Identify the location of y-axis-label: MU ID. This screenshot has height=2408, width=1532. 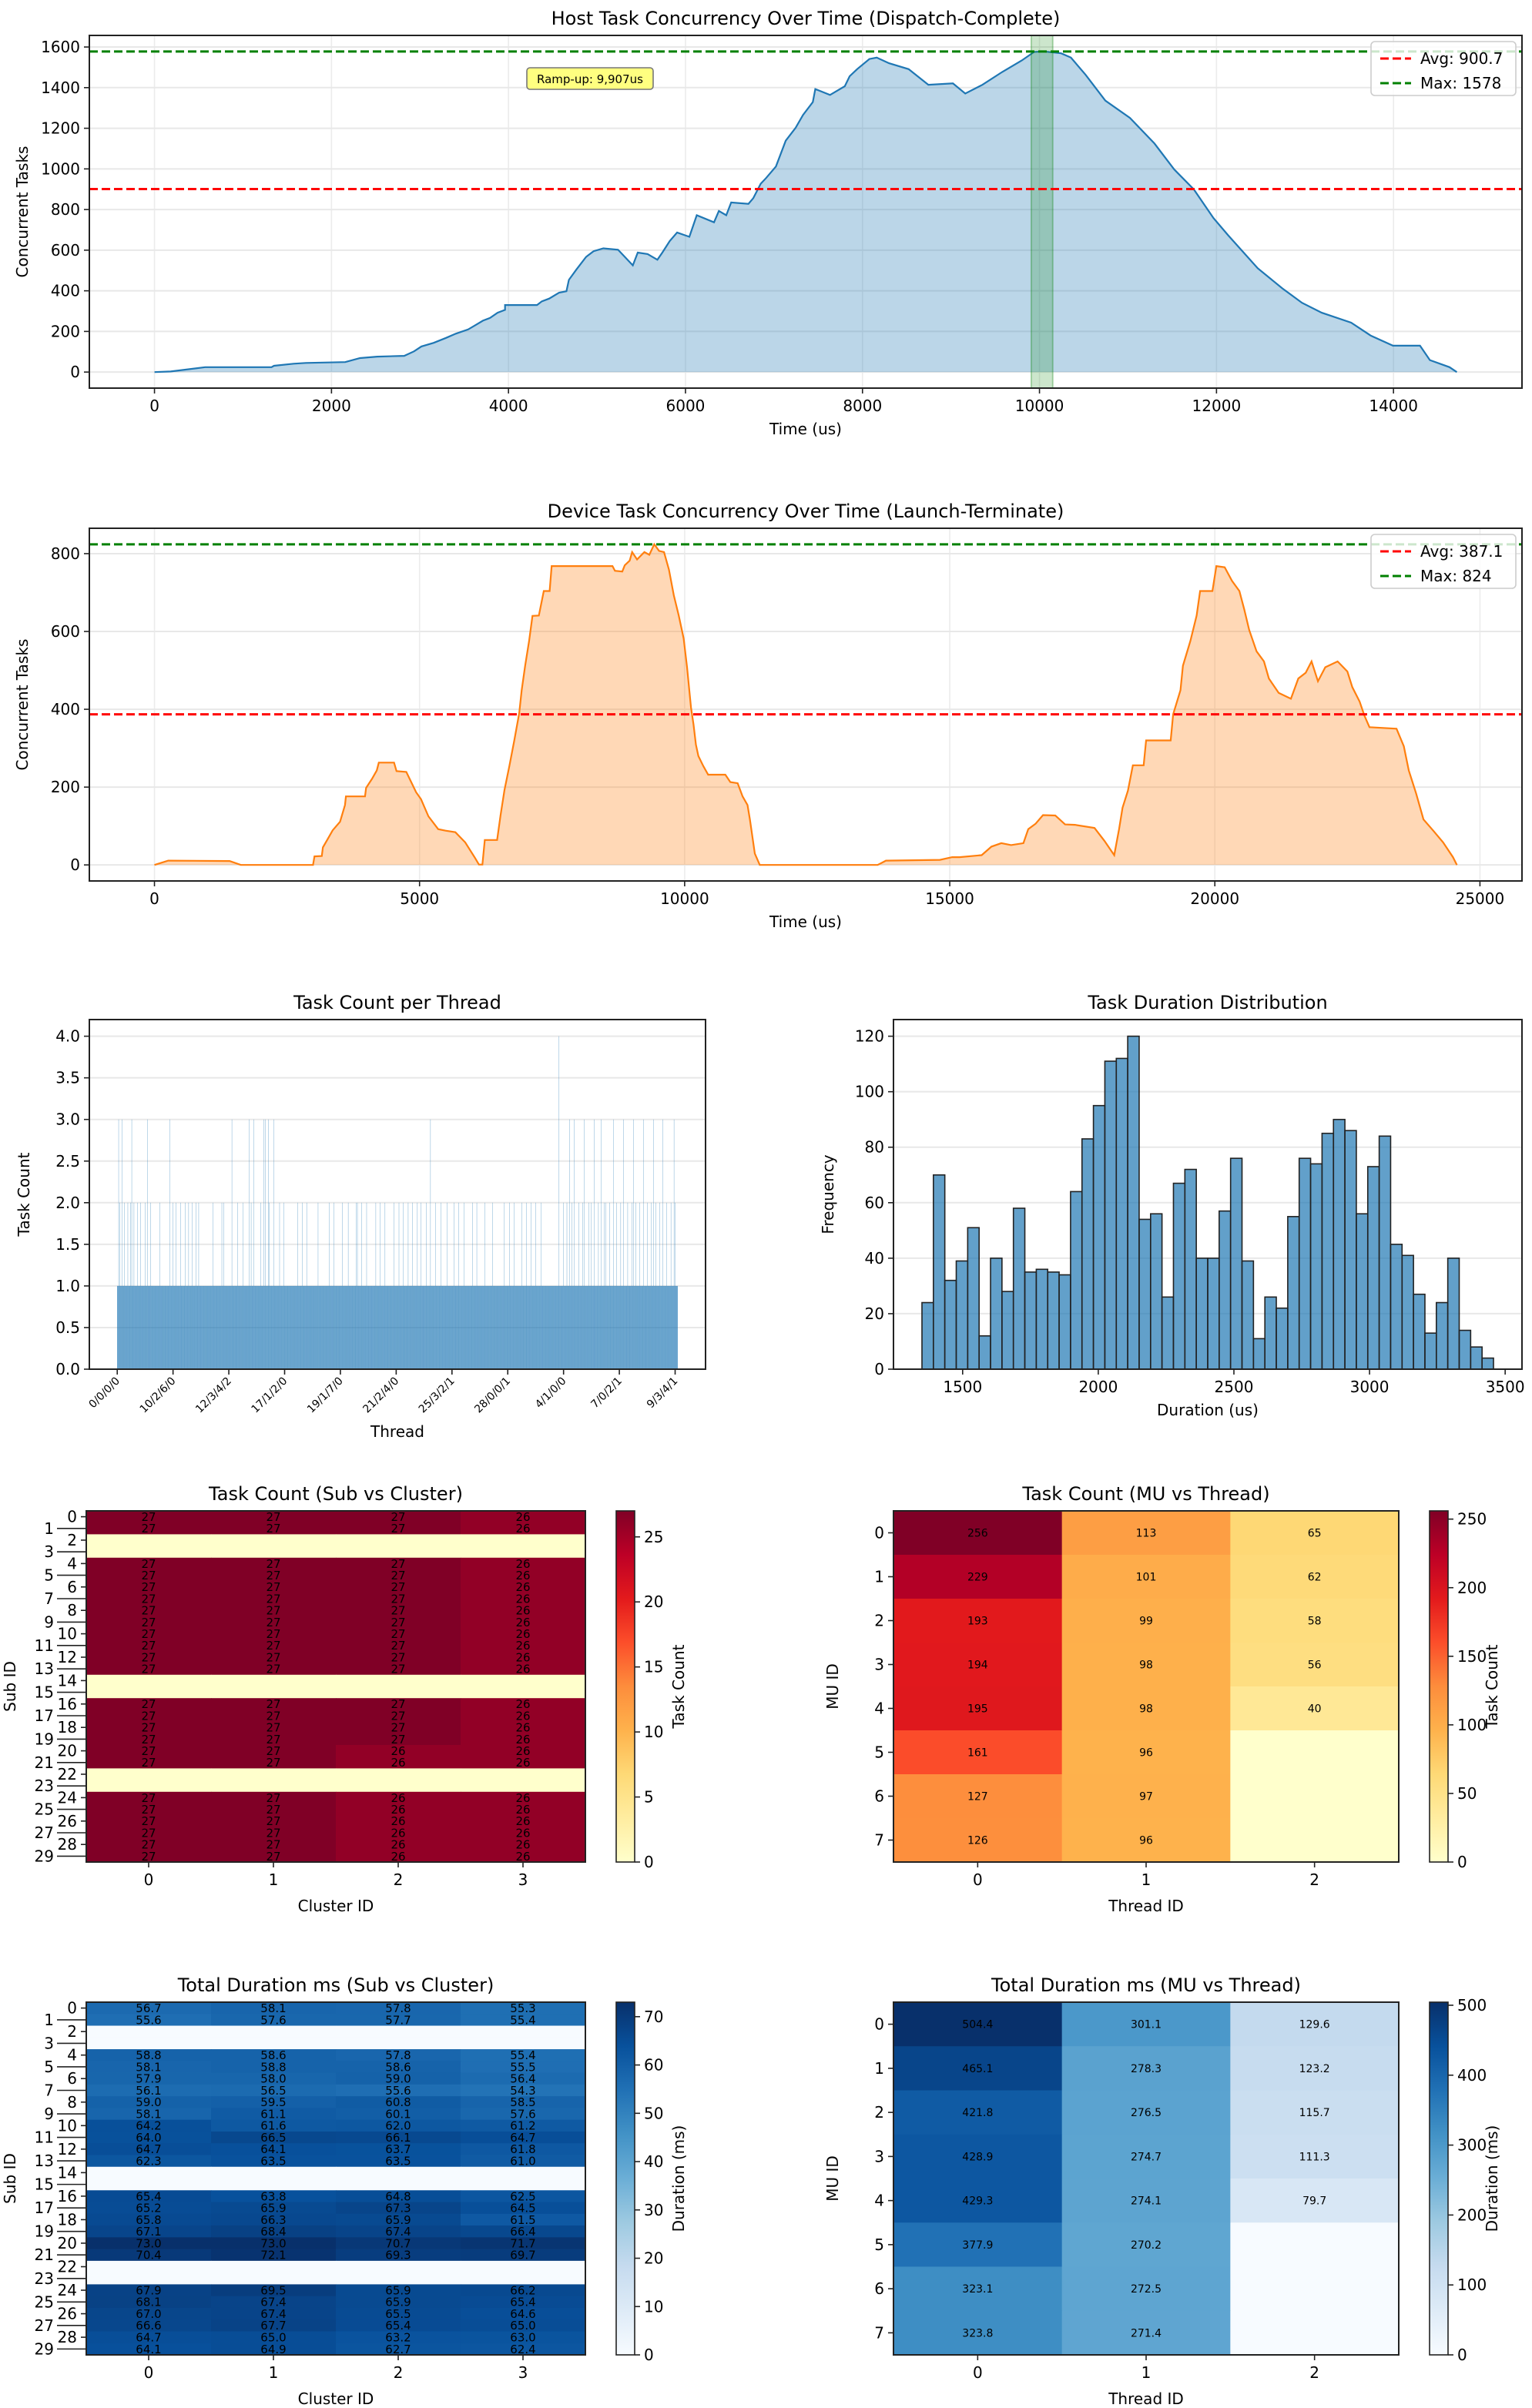
(833, 1687).